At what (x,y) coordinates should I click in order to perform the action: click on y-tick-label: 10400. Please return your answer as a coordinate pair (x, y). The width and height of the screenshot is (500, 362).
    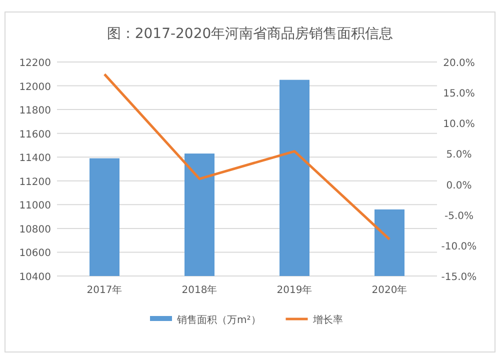
    Looking at the image, I should click on (35, 277).